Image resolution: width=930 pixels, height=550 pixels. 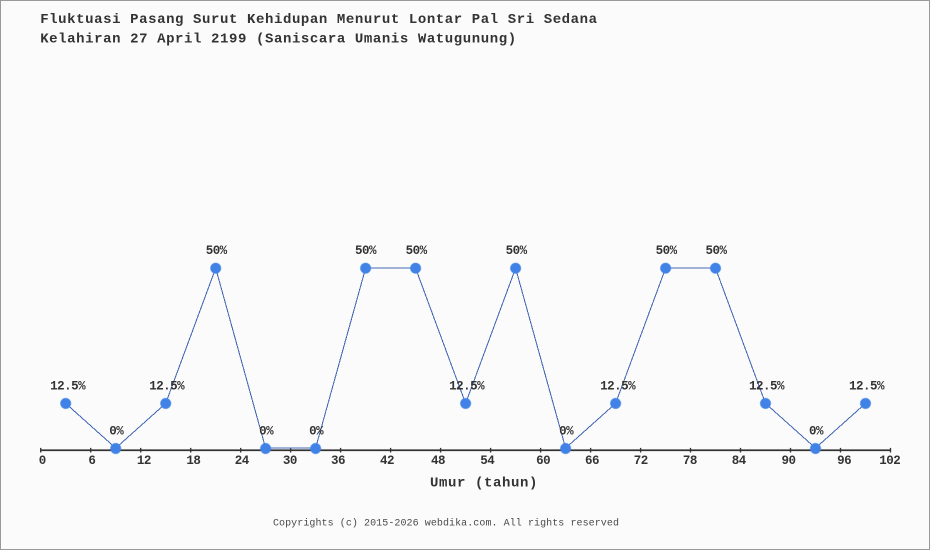 I want to click on svg-text: 102, so click(x=889, y=461).